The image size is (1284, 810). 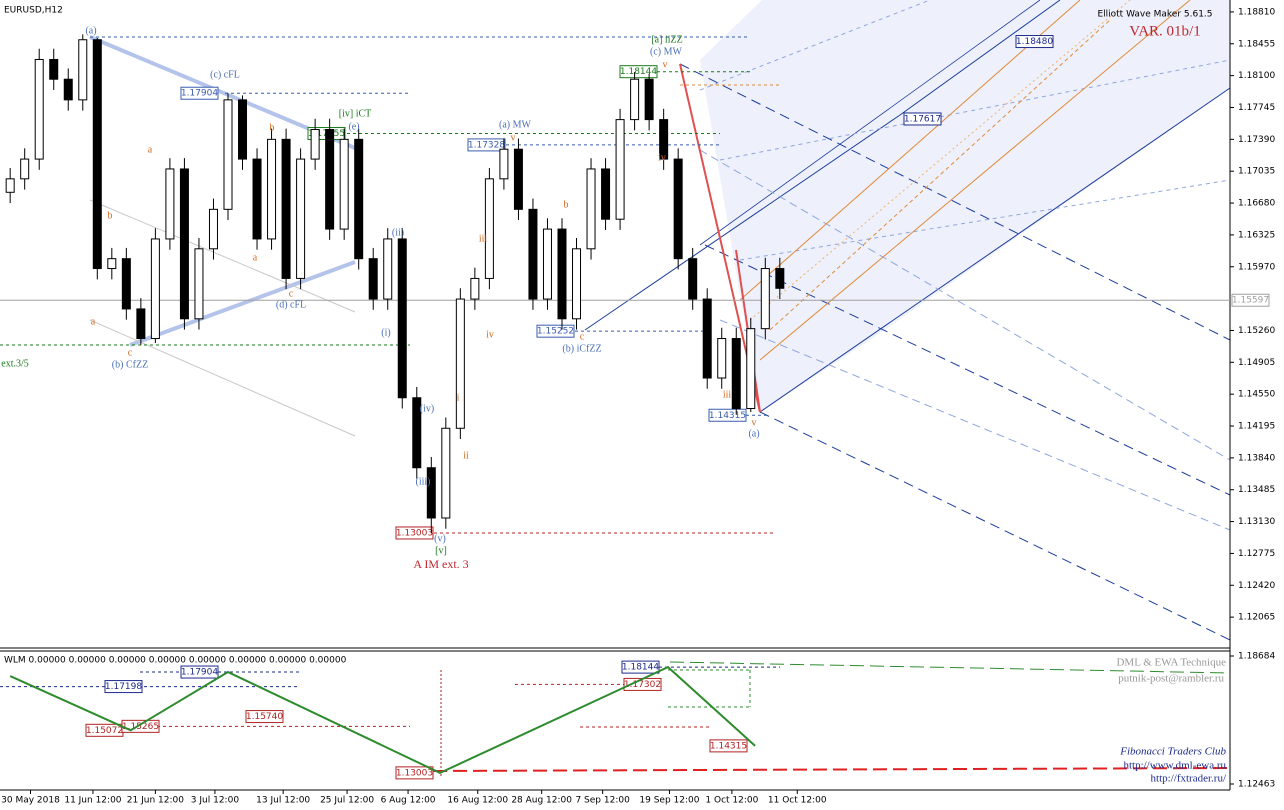 I want to click on note: http://www.dml-ewa.ru, so click(x=1174, y=766).